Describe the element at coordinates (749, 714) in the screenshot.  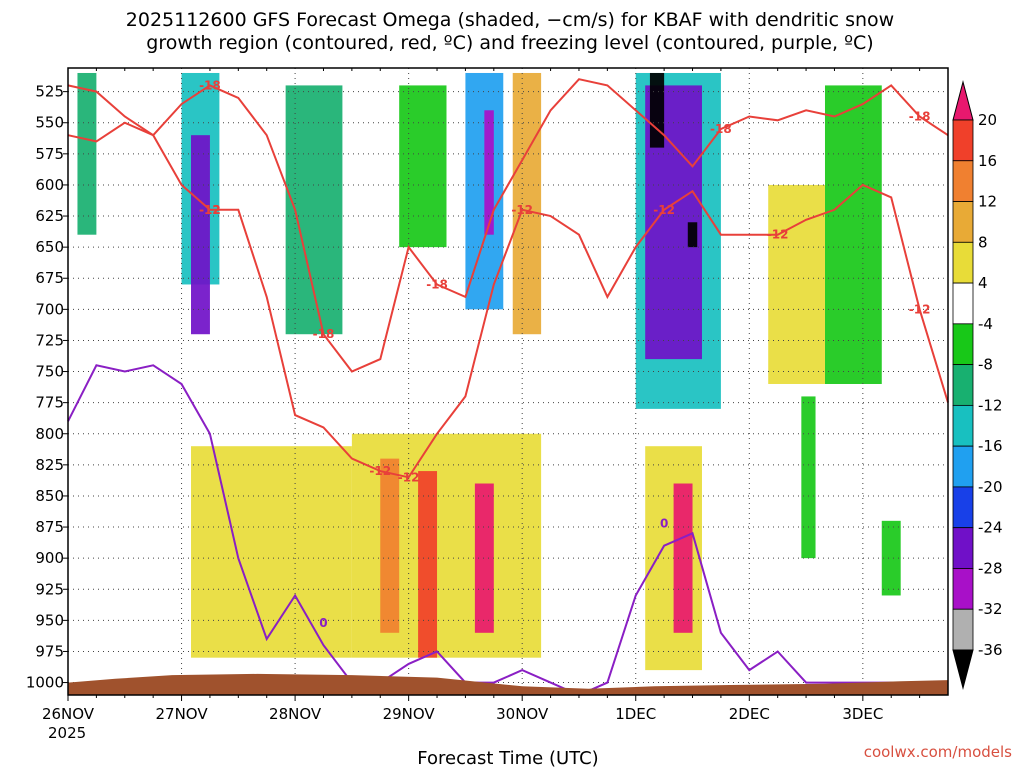
I see `x-tick-label-2DEC: 2DEC` at that location.